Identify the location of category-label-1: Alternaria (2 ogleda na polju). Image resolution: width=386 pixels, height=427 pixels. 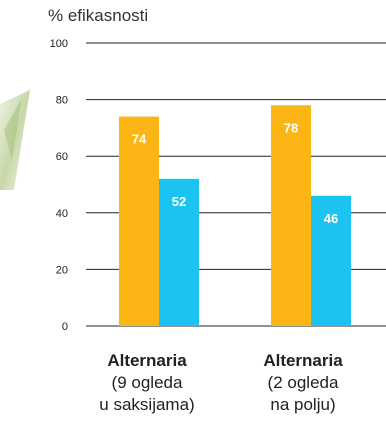
(303, 383).